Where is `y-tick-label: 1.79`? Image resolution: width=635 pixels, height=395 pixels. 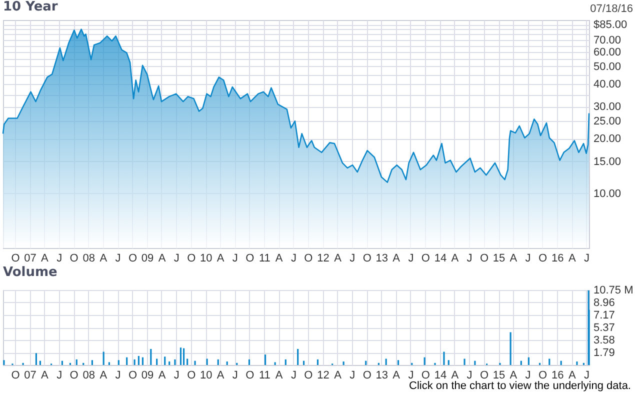
y-tick-label: 1.79 is located at coordinates (604, 353).